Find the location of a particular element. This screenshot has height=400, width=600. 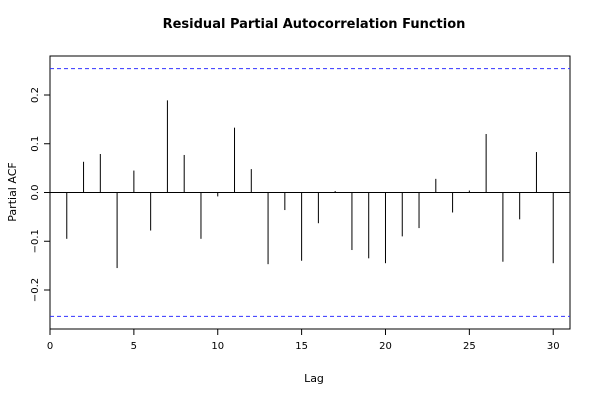

y-axis-label: Partial ACF is located at coordinates (12, 191).